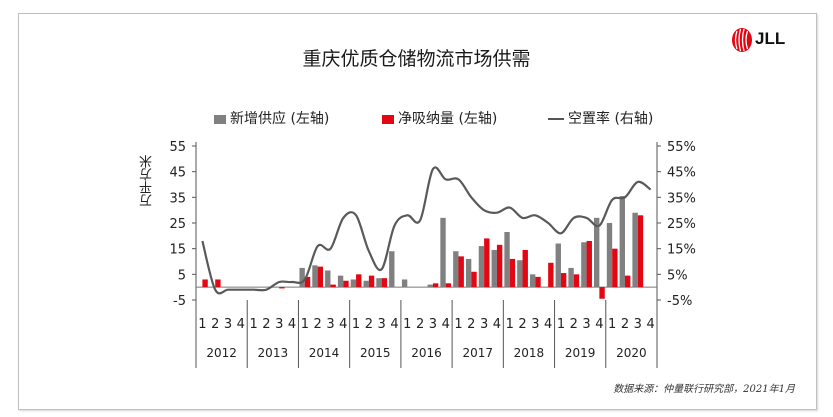  I want to click on year-label: 2018, so click(529, 353).